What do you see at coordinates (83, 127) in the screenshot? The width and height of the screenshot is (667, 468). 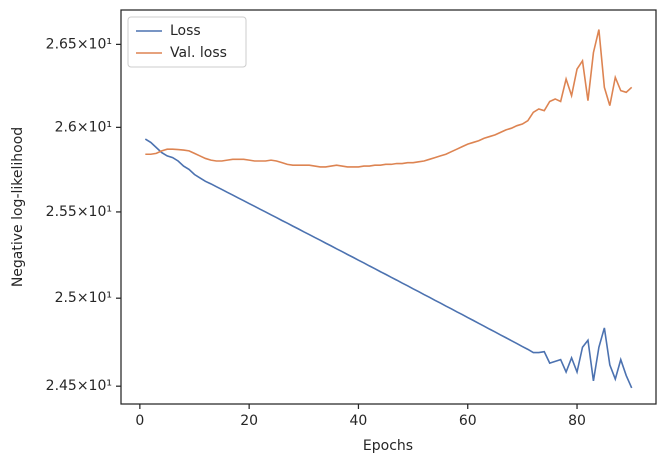 I see `y-tick-label: 2.6×10¹` at bounding box center [83, 127].